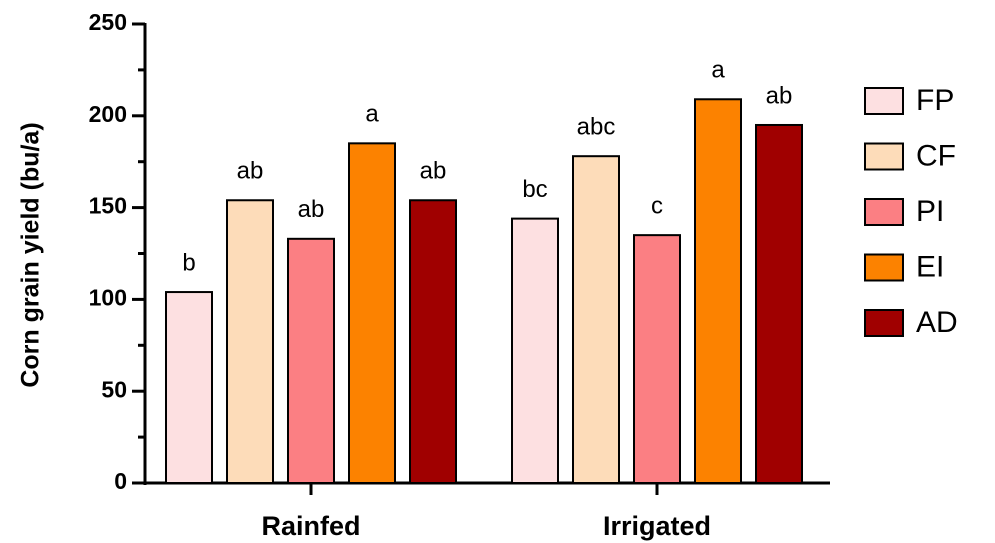  I want to click on y-tick-label: 50, so click(114, 389).